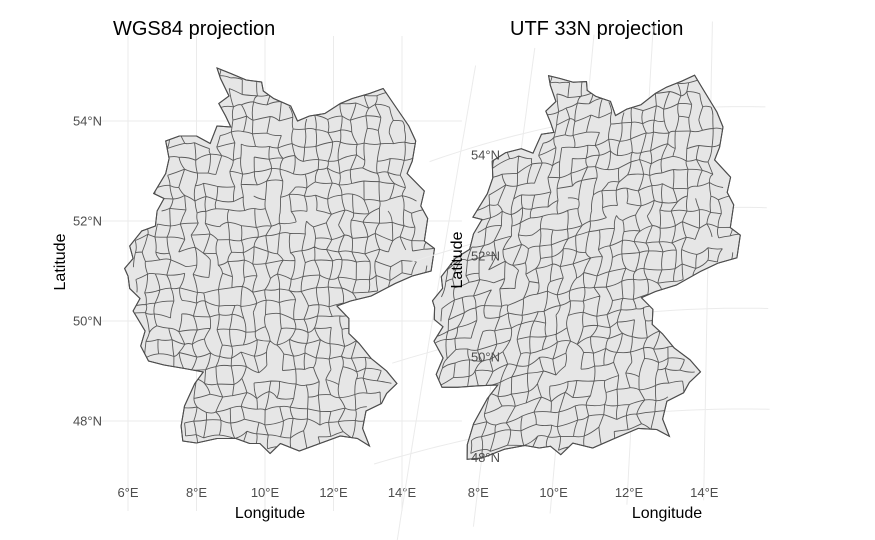 Image resolution: width=875 pixels, height=540 pixels. What do you see at coordinates (596, 29) in the screenshot?
I see `panel-title: UTF 33N projection` at bounding box center [596, 29].